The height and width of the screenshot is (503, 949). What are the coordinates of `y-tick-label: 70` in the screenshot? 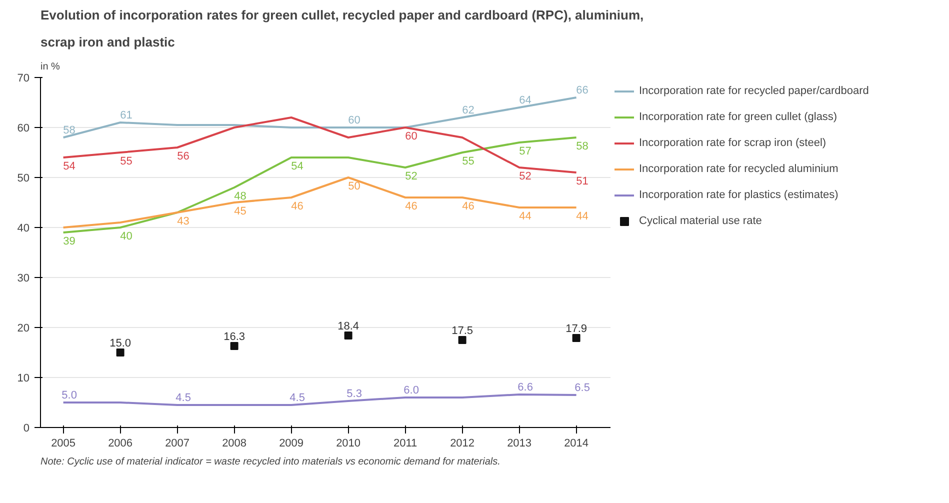 It's located at (23, 78).